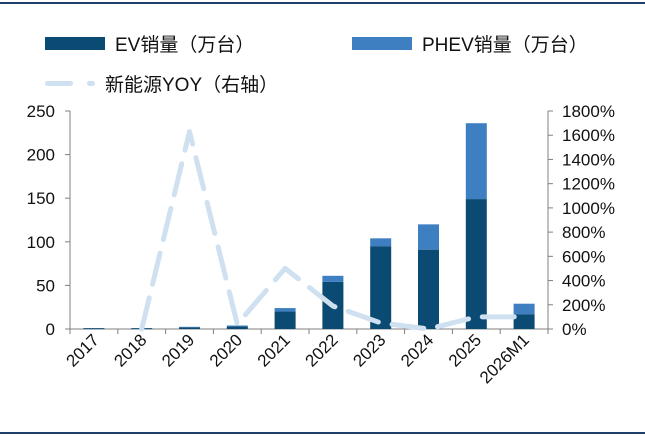  What do you see at coordinates (185, 45) in the screenshot?
I see `legend-label-ev: EV销量（万台）` at bounding box center [185, 45].